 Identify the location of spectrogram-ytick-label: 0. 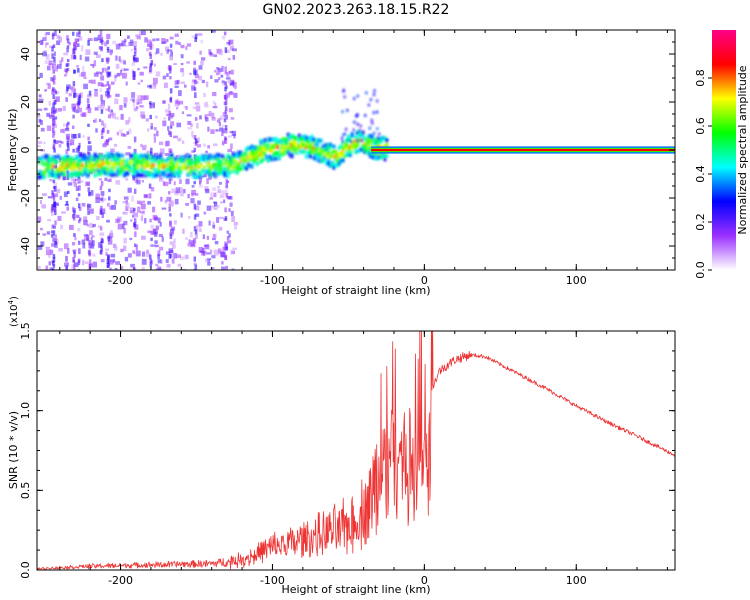
(25, 150).